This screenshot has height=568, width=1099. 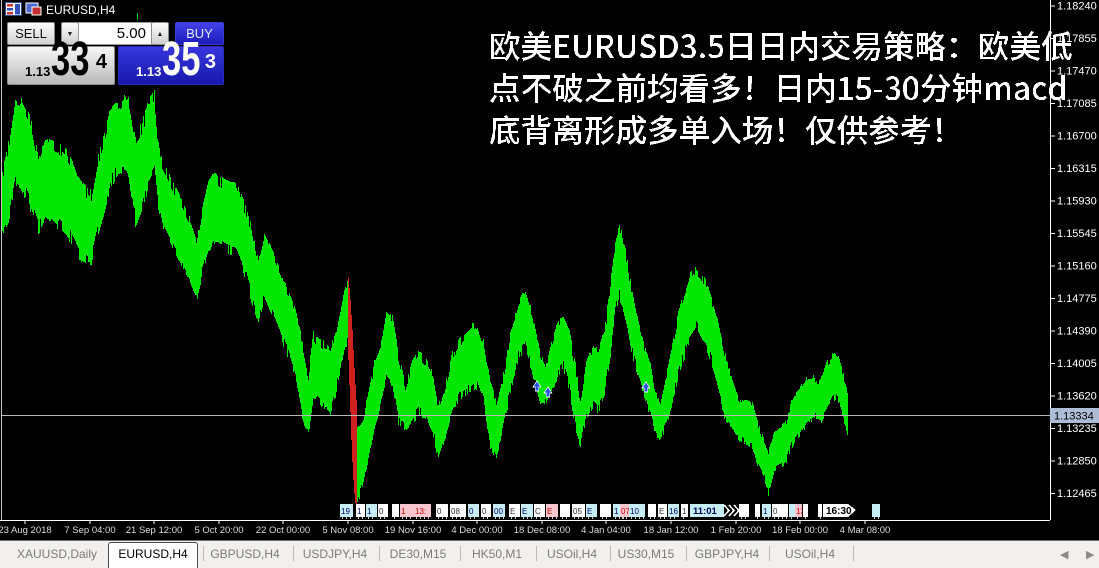 What do you see at coordinates (420, 511) in the screenshot?
I see `svg-text: 13:` at bounding box center [420, 511].